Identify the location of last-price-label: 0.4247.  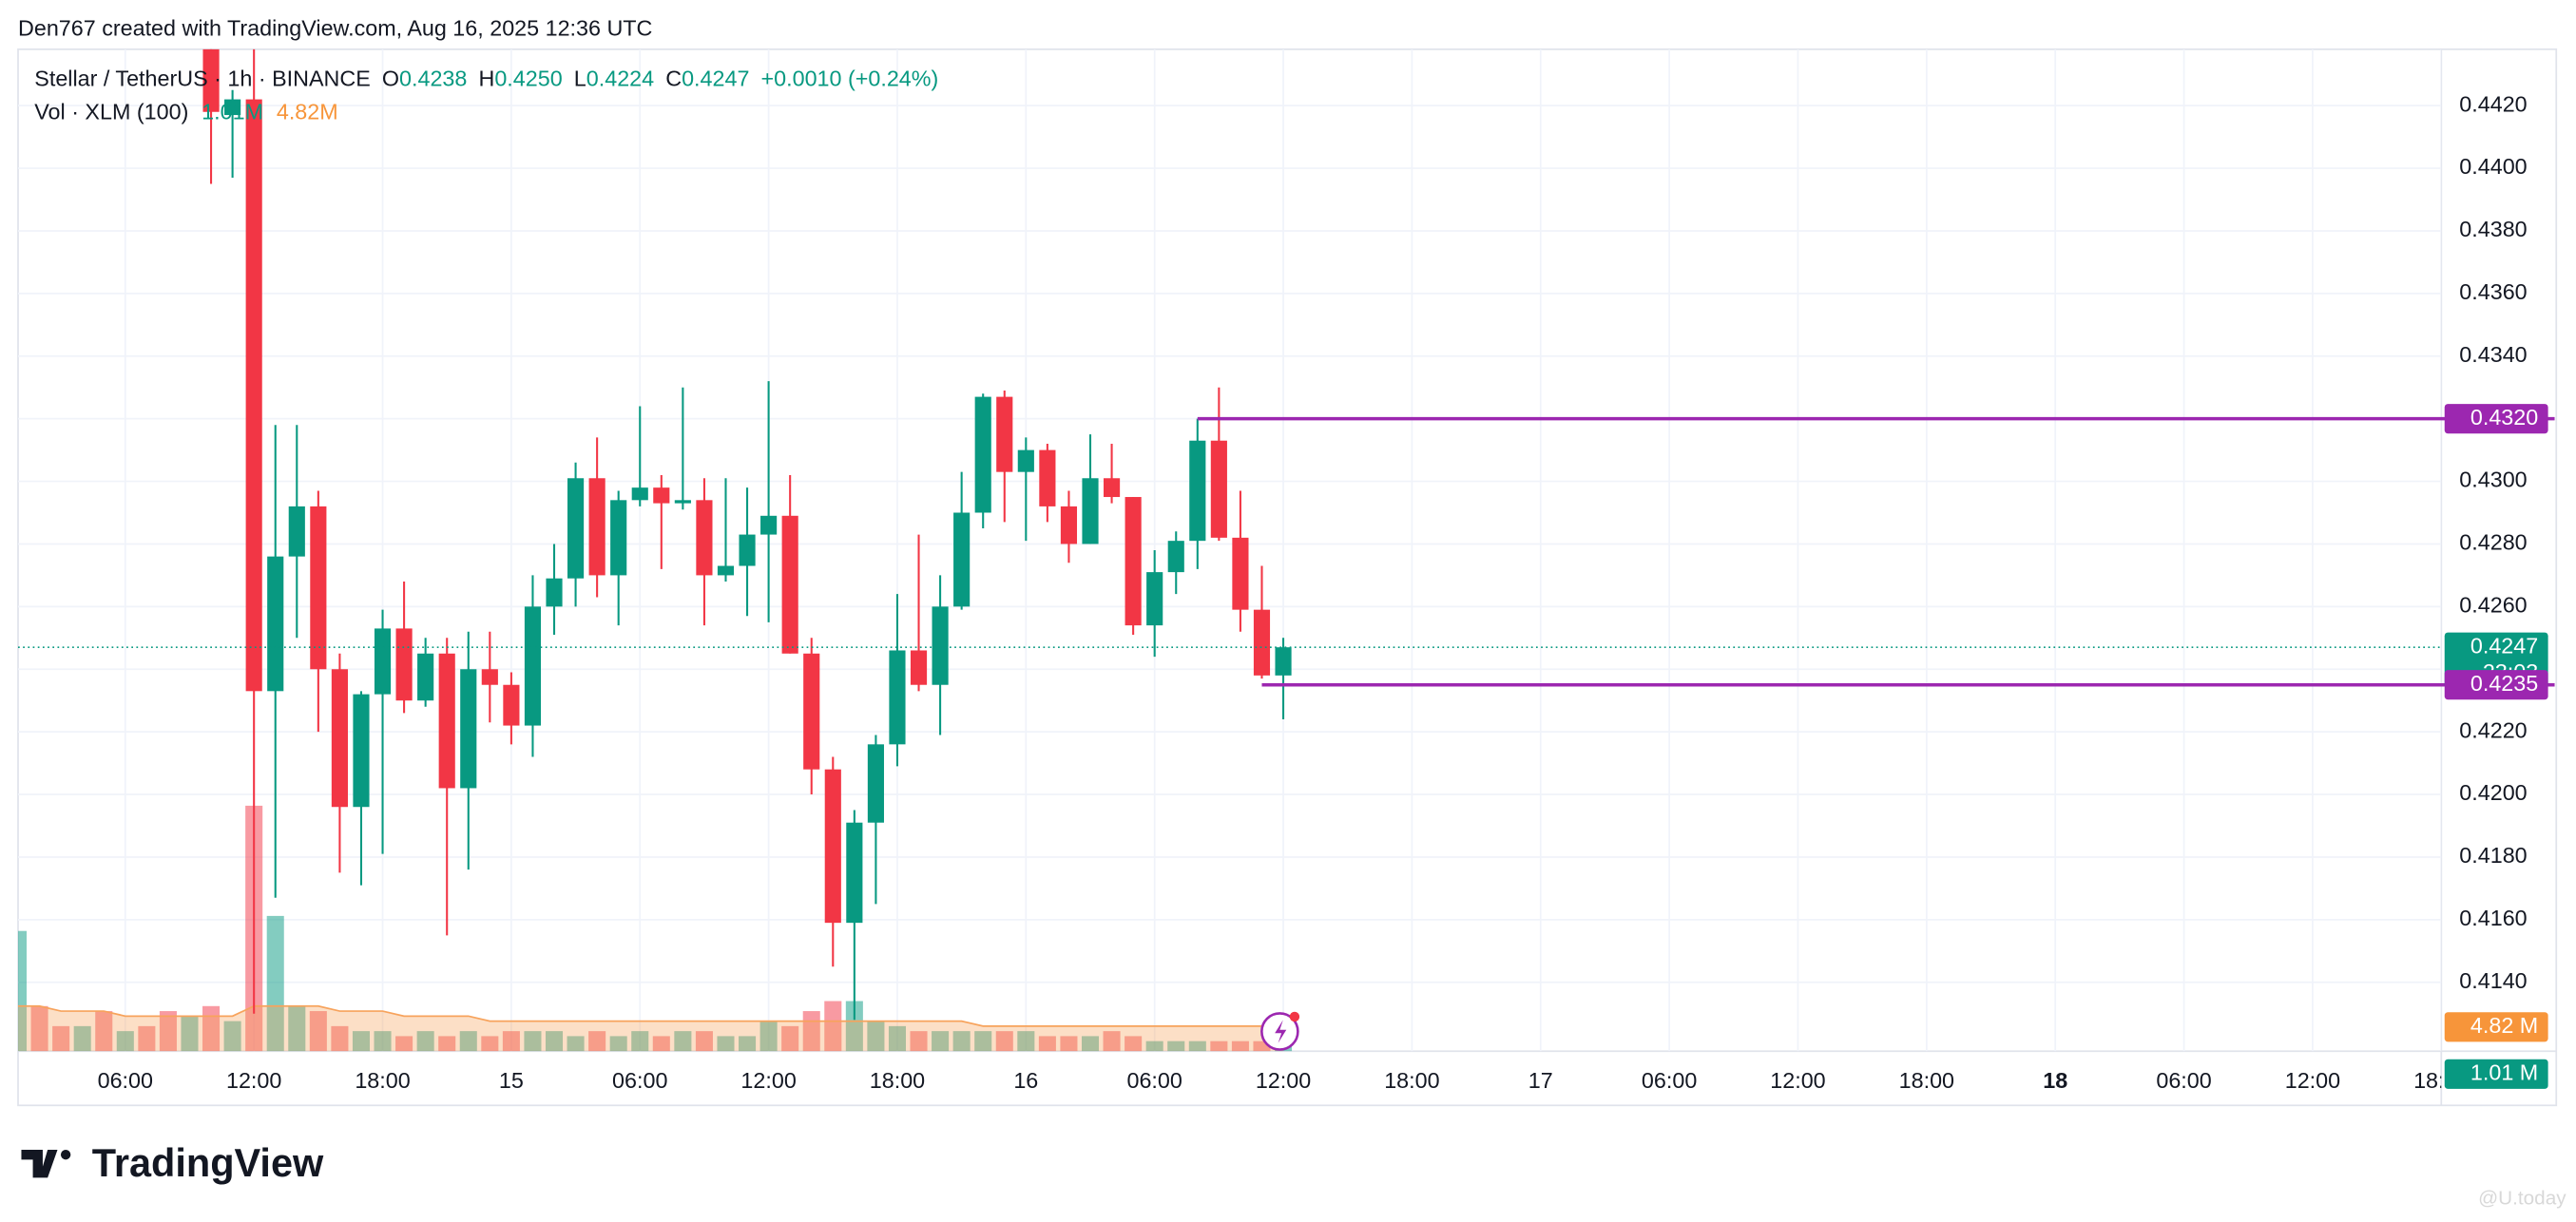
(2504, 645).